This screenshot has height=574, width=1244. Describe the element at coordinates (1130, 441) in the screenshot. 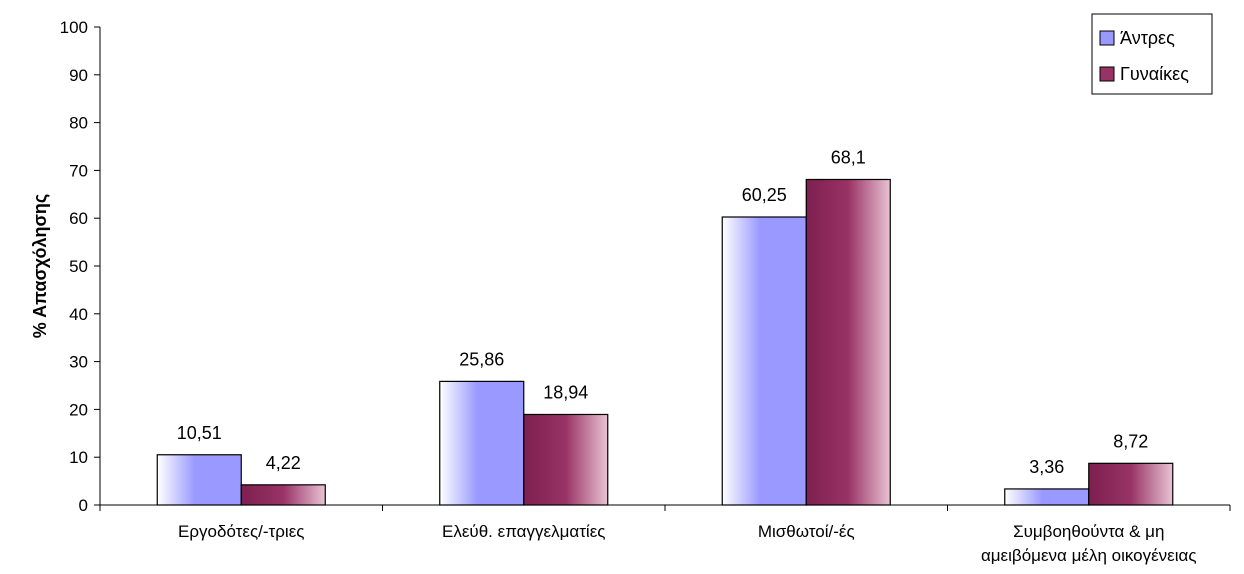

I see `data-label: 8,72` at that location.